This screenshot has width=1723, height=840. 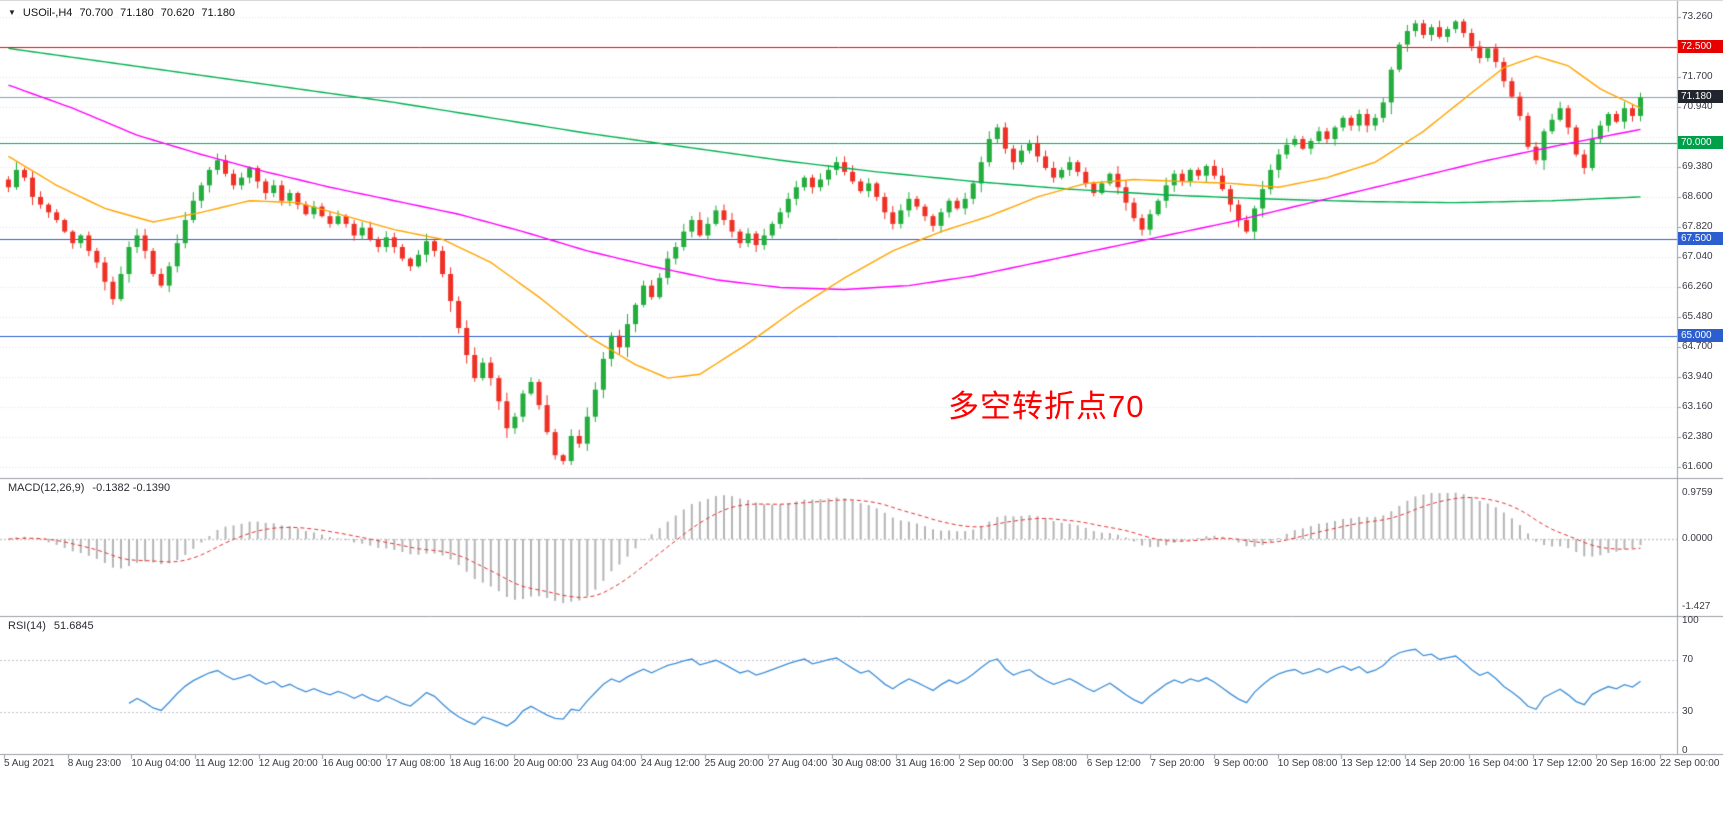 I want to click on collapse-triangle-icon: ▼, so click(x=12, y=12).